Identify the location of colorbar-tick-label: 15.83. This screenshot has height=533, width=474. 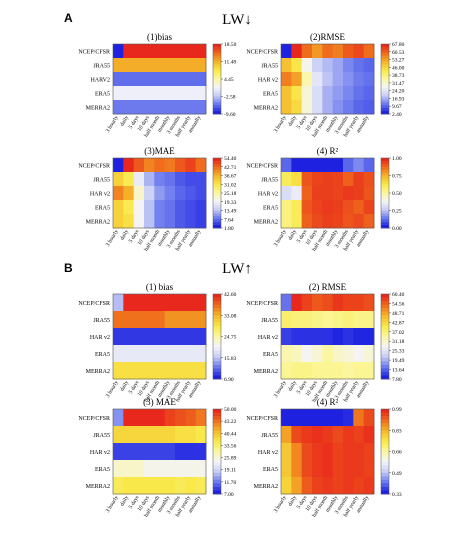
(230, 359).